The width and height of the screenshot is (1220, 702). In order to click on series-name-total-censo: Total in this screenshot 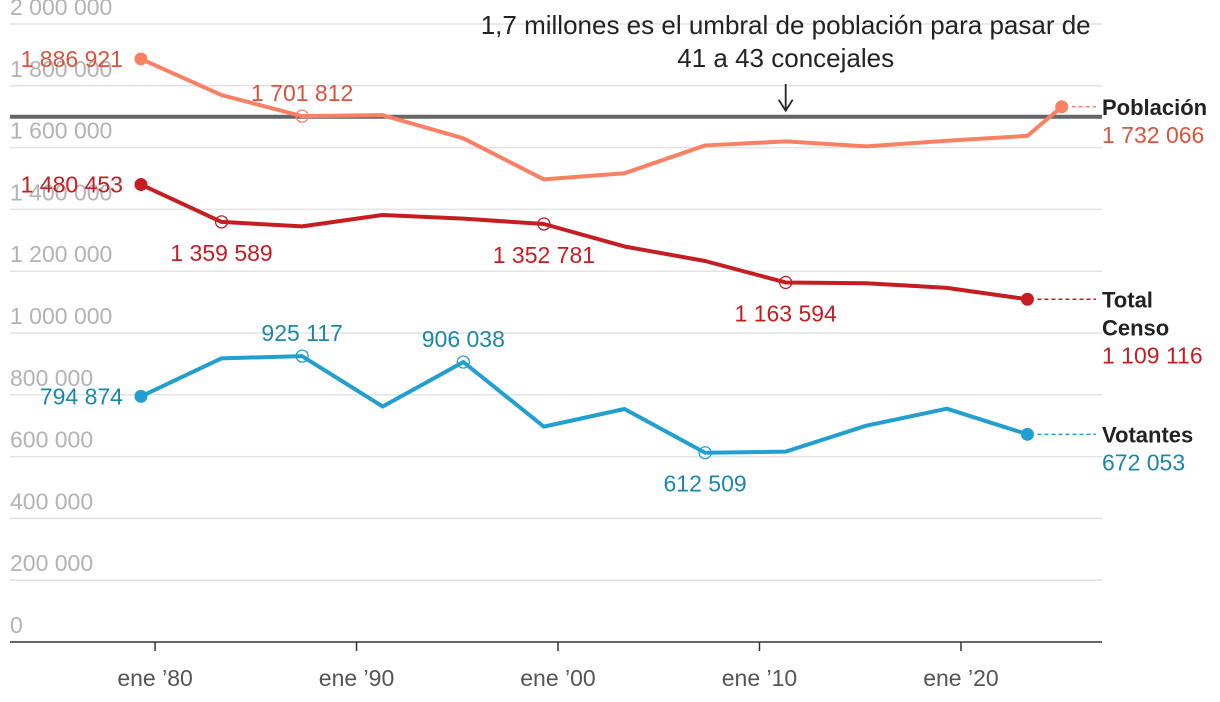, I will do `click(1127, 299)`.